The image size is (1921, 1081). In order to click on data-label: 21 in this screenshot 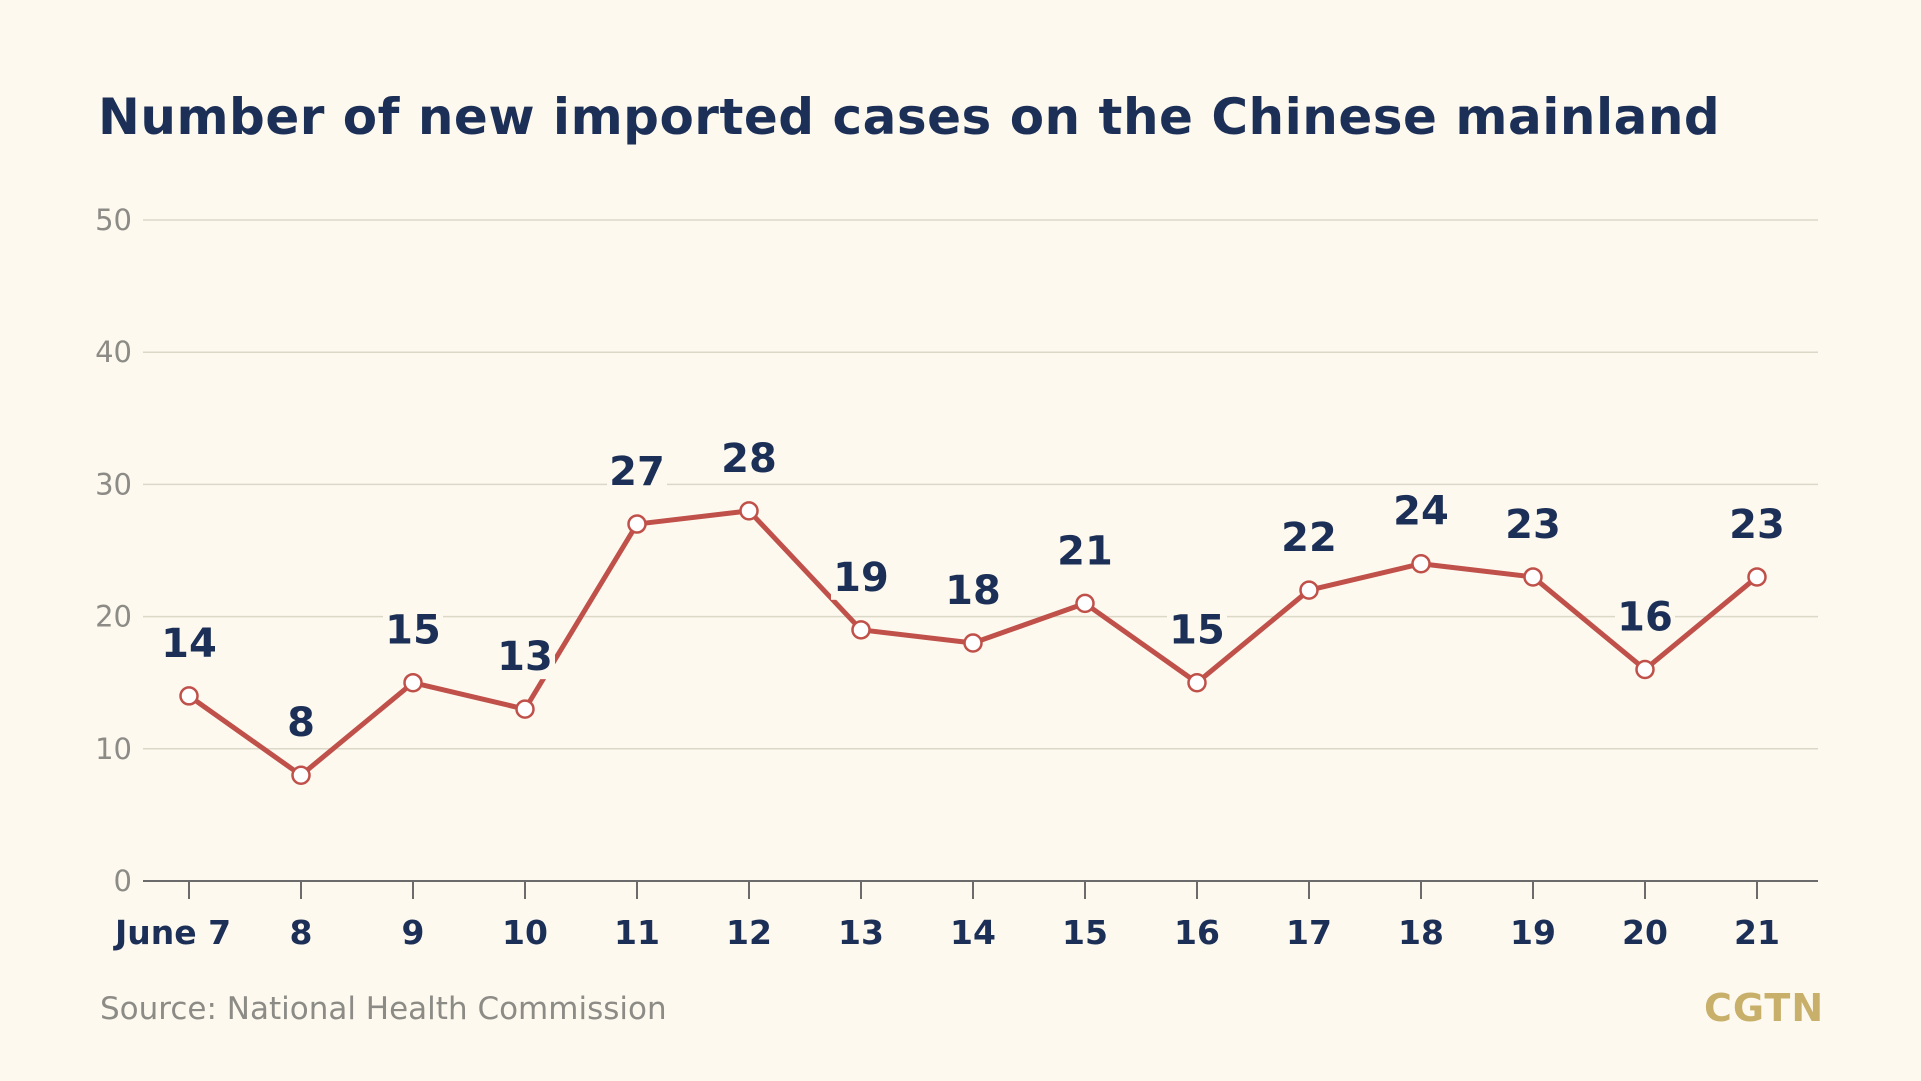, I will do `click(1085, 551)`.